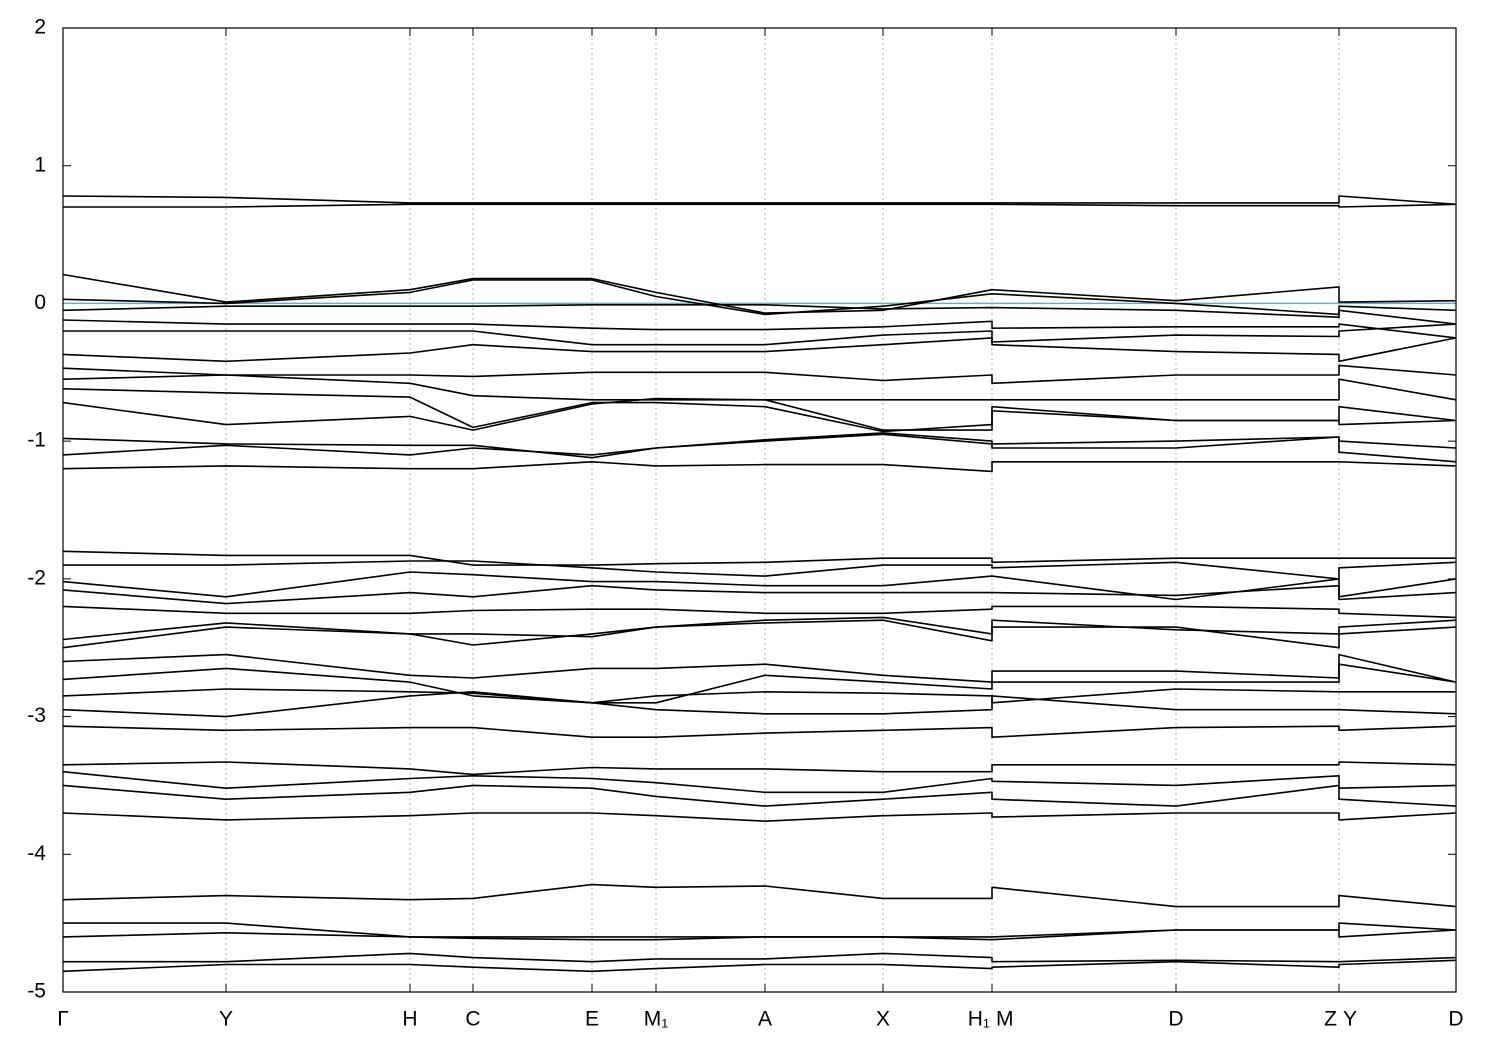 This screenshot has width=1500, height=1050. Describe the element at coordinates (883, 1019) in the screenshot. I see `x-tick-label: X` at that location.